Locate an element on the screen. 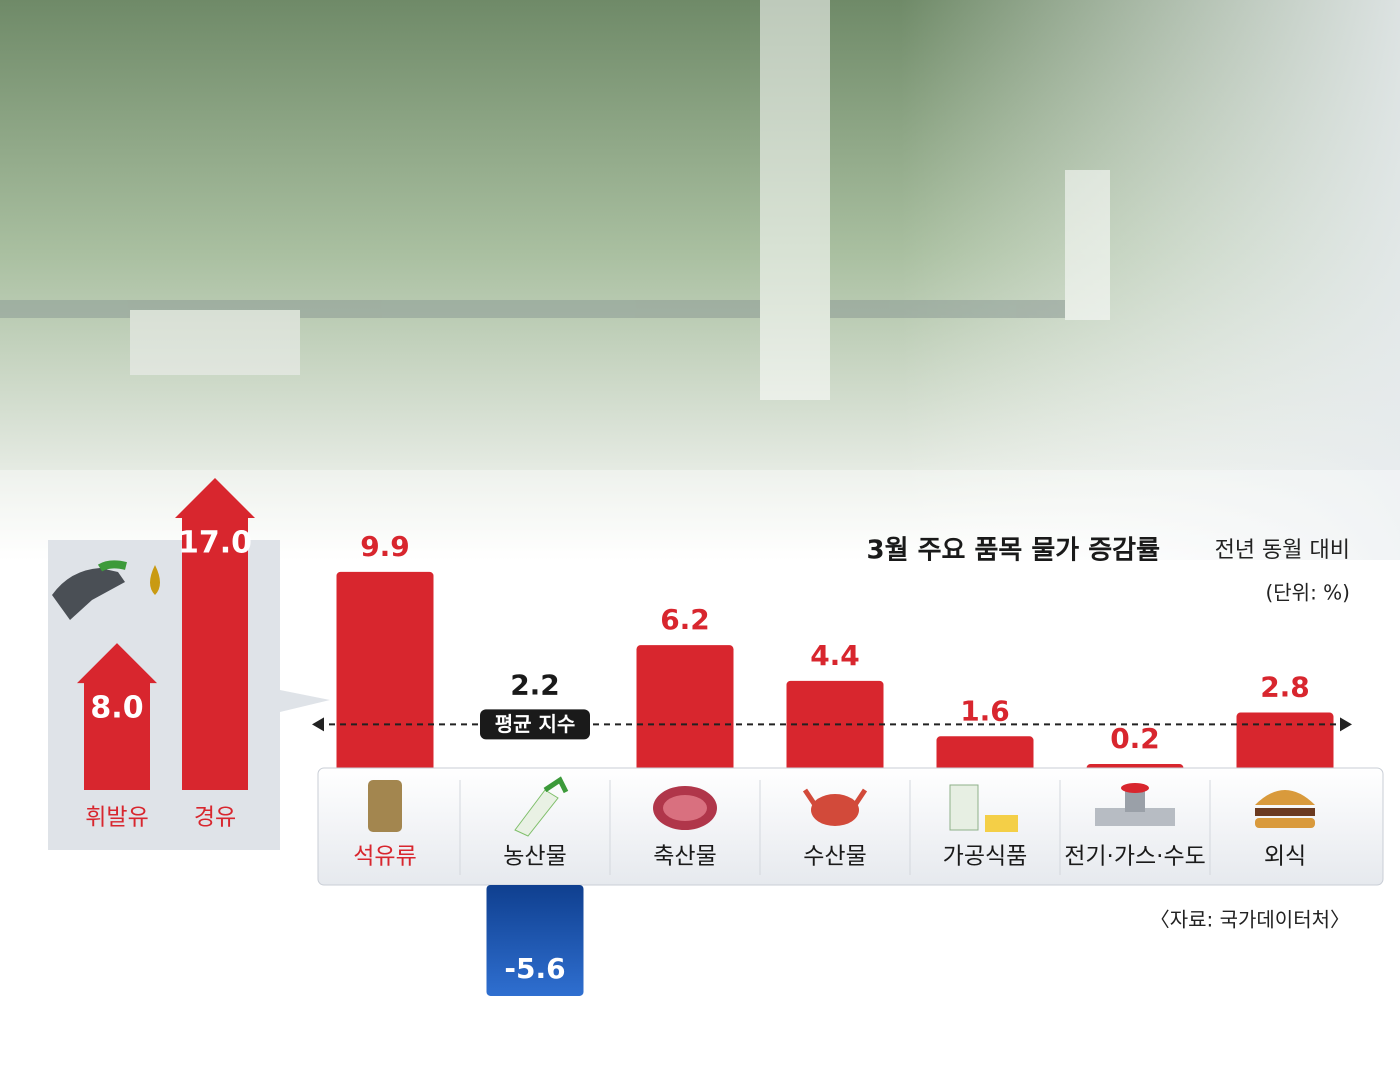  category-panel is located at coordinates (850, 826).